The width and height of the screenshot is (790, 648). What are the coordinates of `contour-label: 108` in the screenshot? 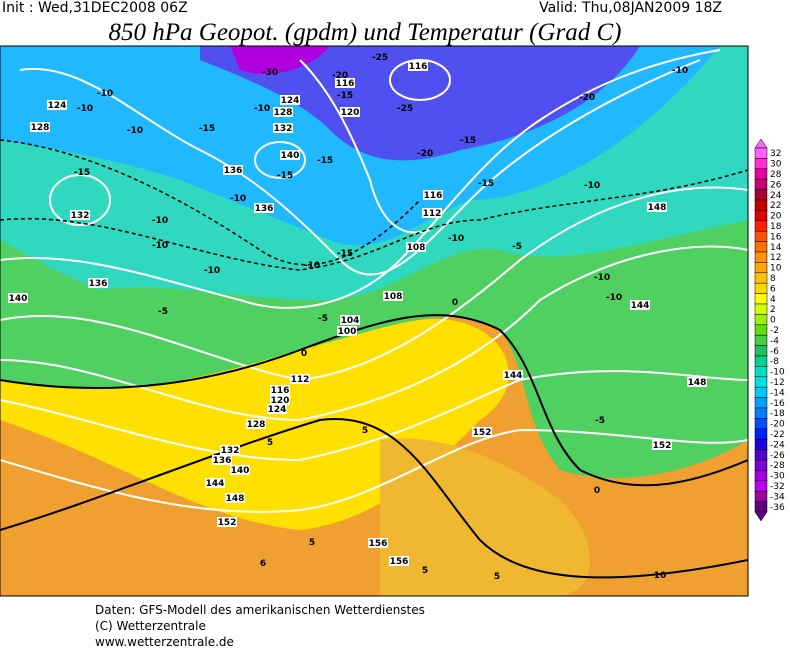 It's located at (416, 248).